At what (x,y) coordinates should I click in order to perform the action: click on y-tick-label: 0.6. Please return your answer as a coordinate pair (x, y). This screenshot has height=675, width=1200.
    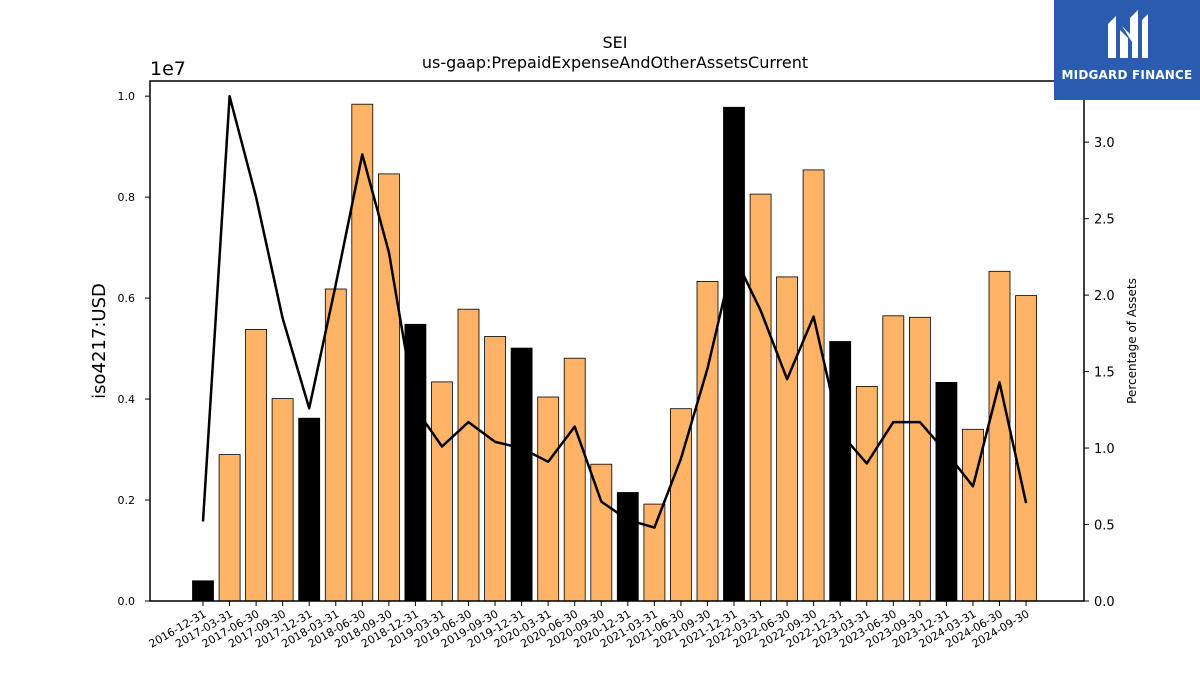
    Looking at the image, I should click on (127, 298).